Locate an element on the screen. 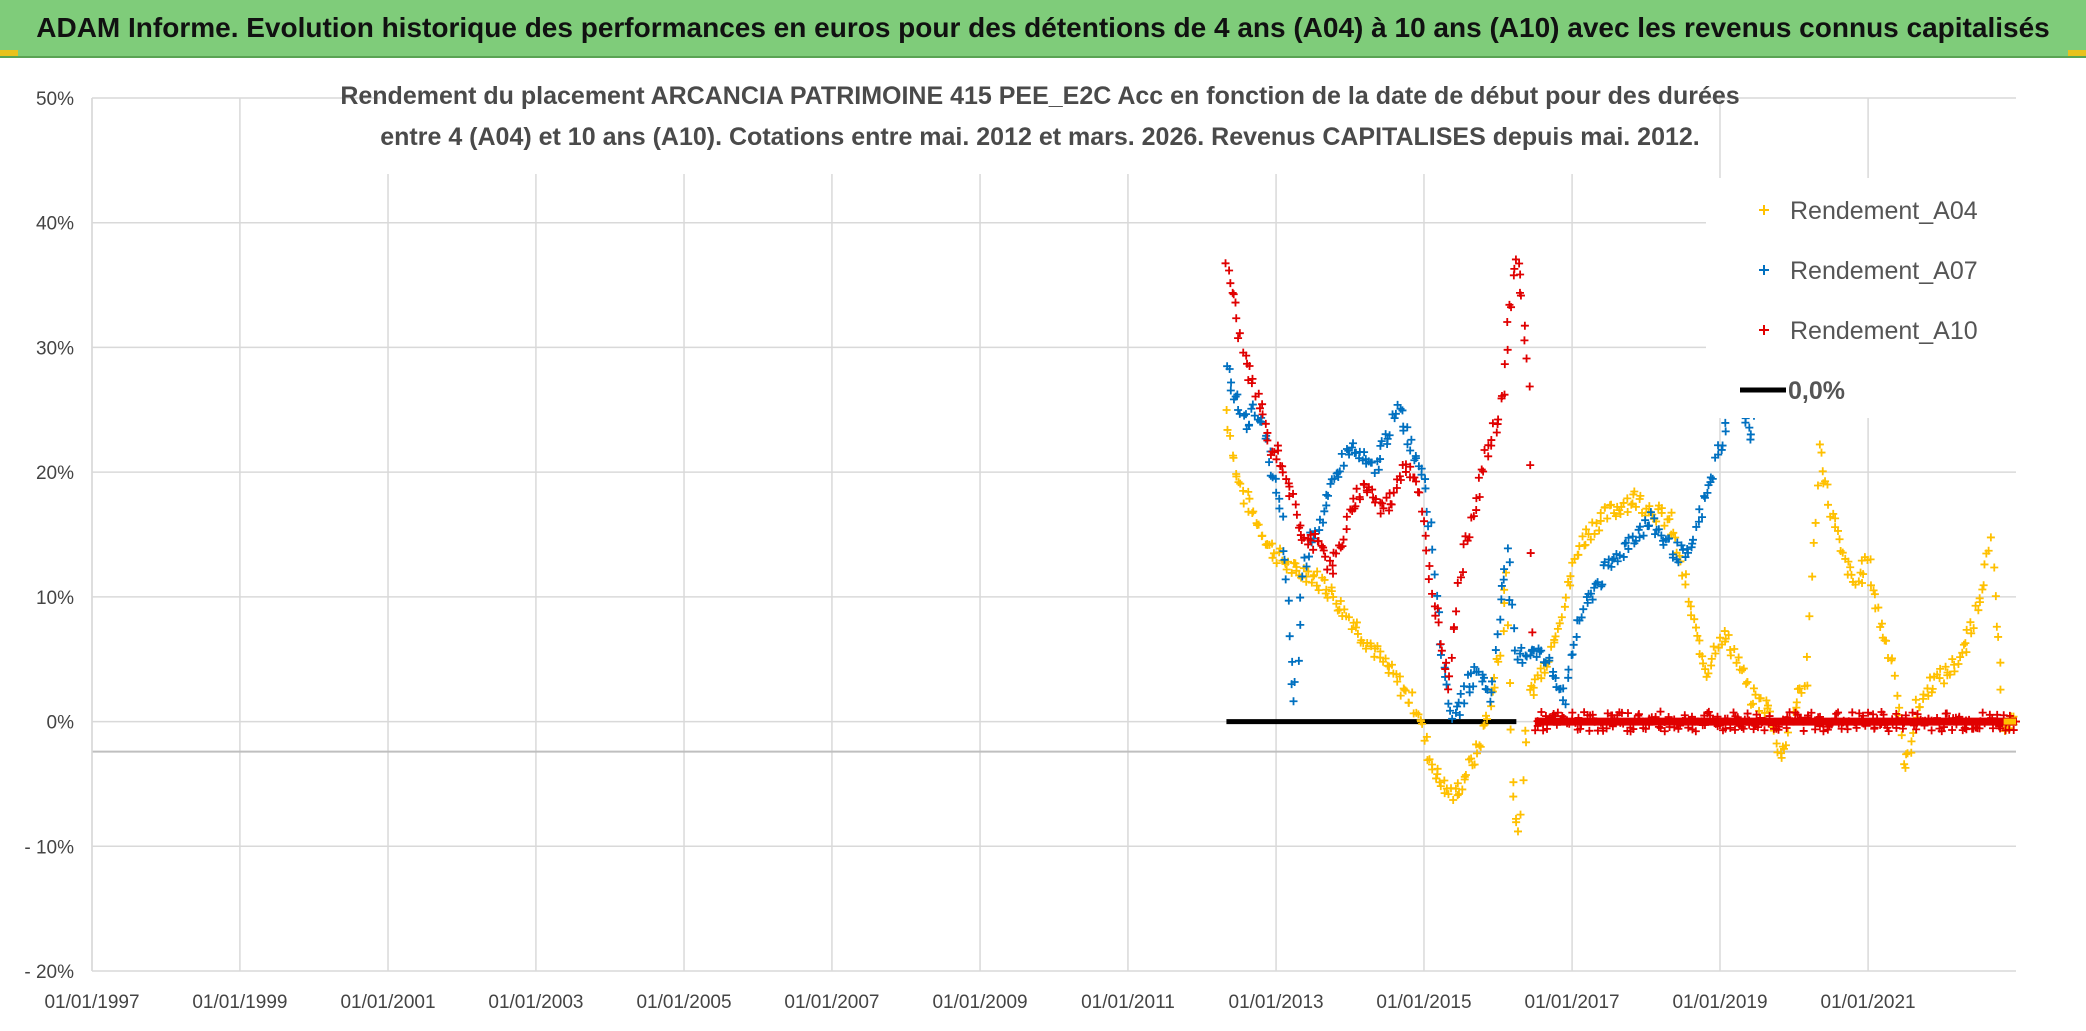  legend-label: Rendement_A04 is located at coordinates (1884, 211).